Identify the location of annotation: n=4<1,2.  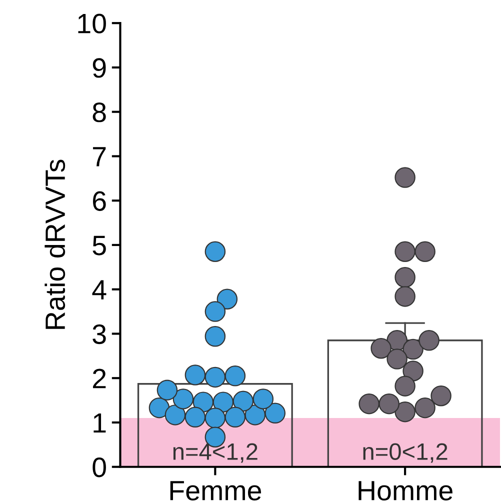
(215, 453).